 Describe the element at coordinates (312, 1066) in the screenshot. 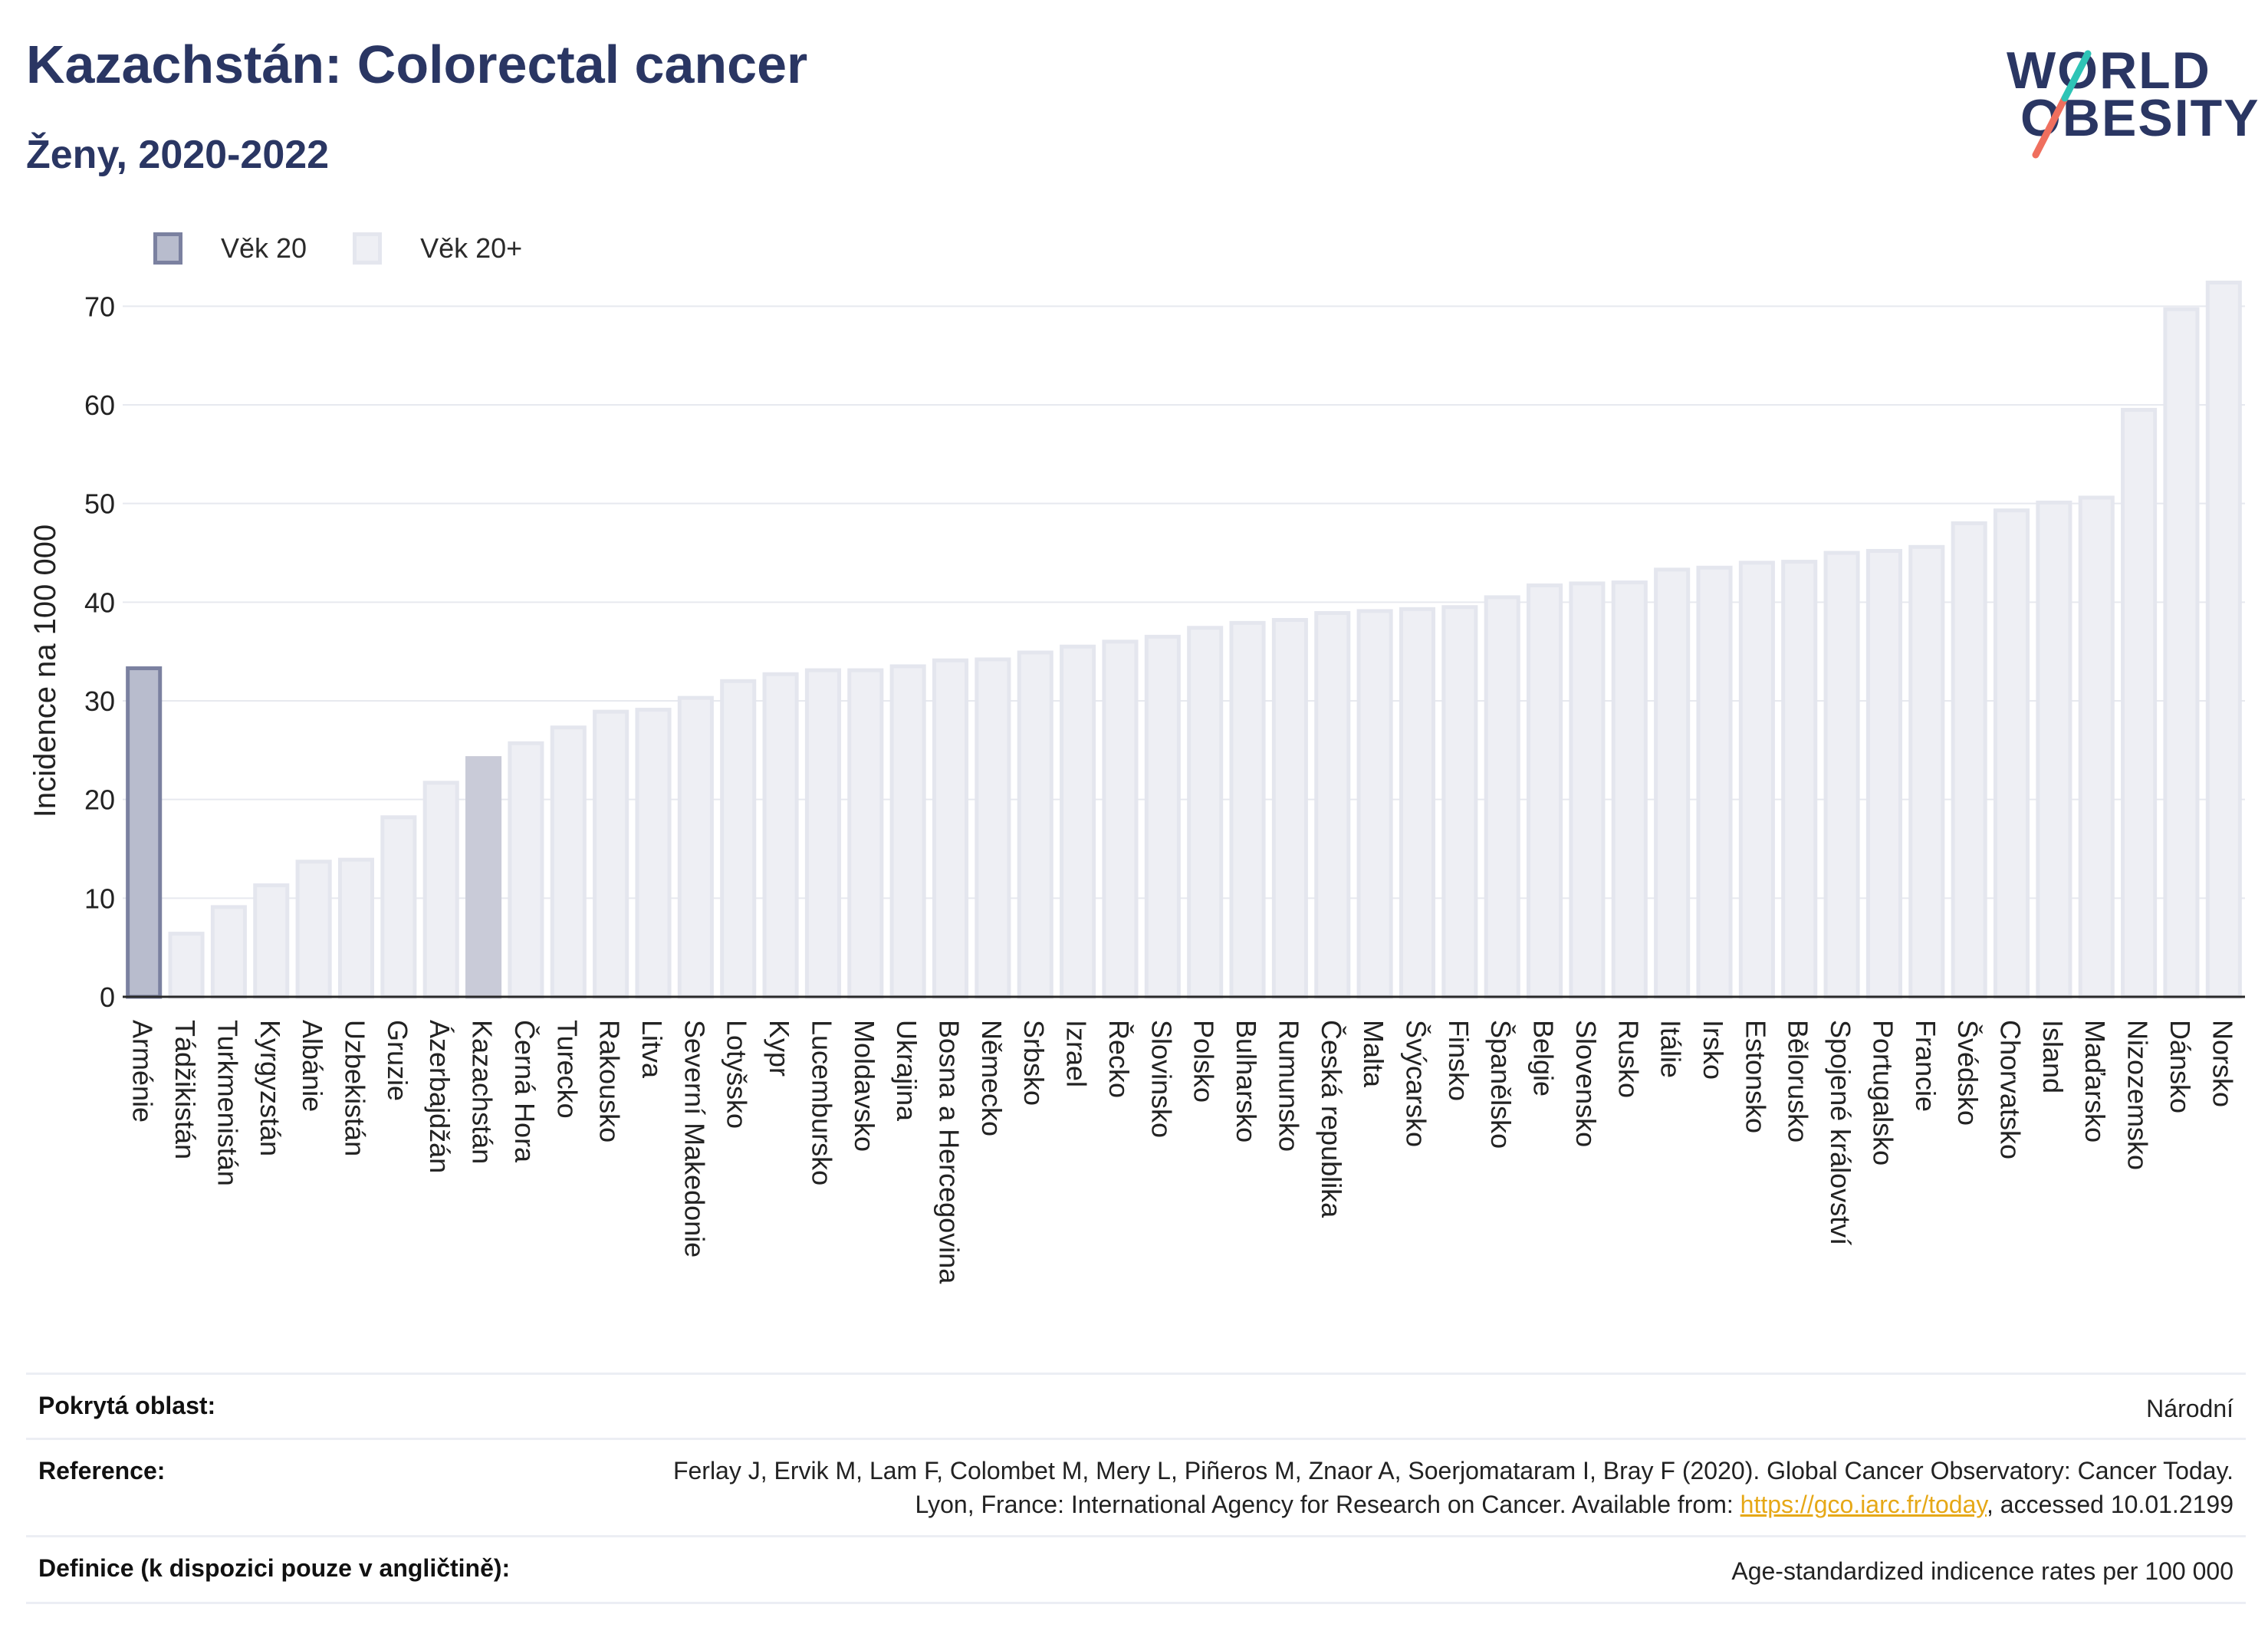

I see `x-tick-label: Albánie` at that location.